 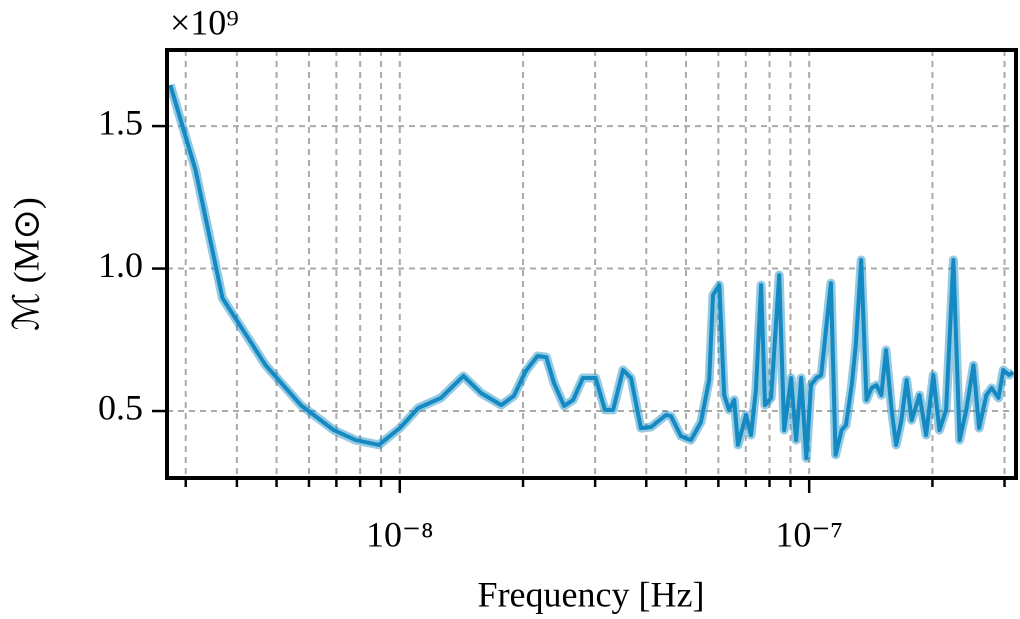 I want to click on y-axis-label: ℳ (M⊙), so click(x=26, y=264).